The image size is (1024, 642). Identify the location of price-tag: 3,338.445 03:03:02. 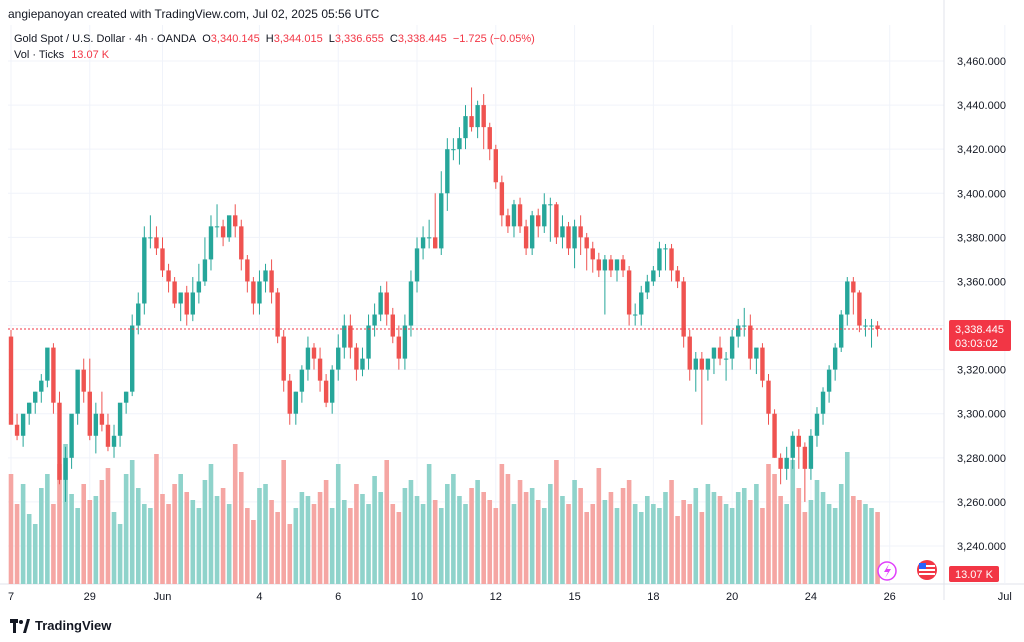
(980, 335).